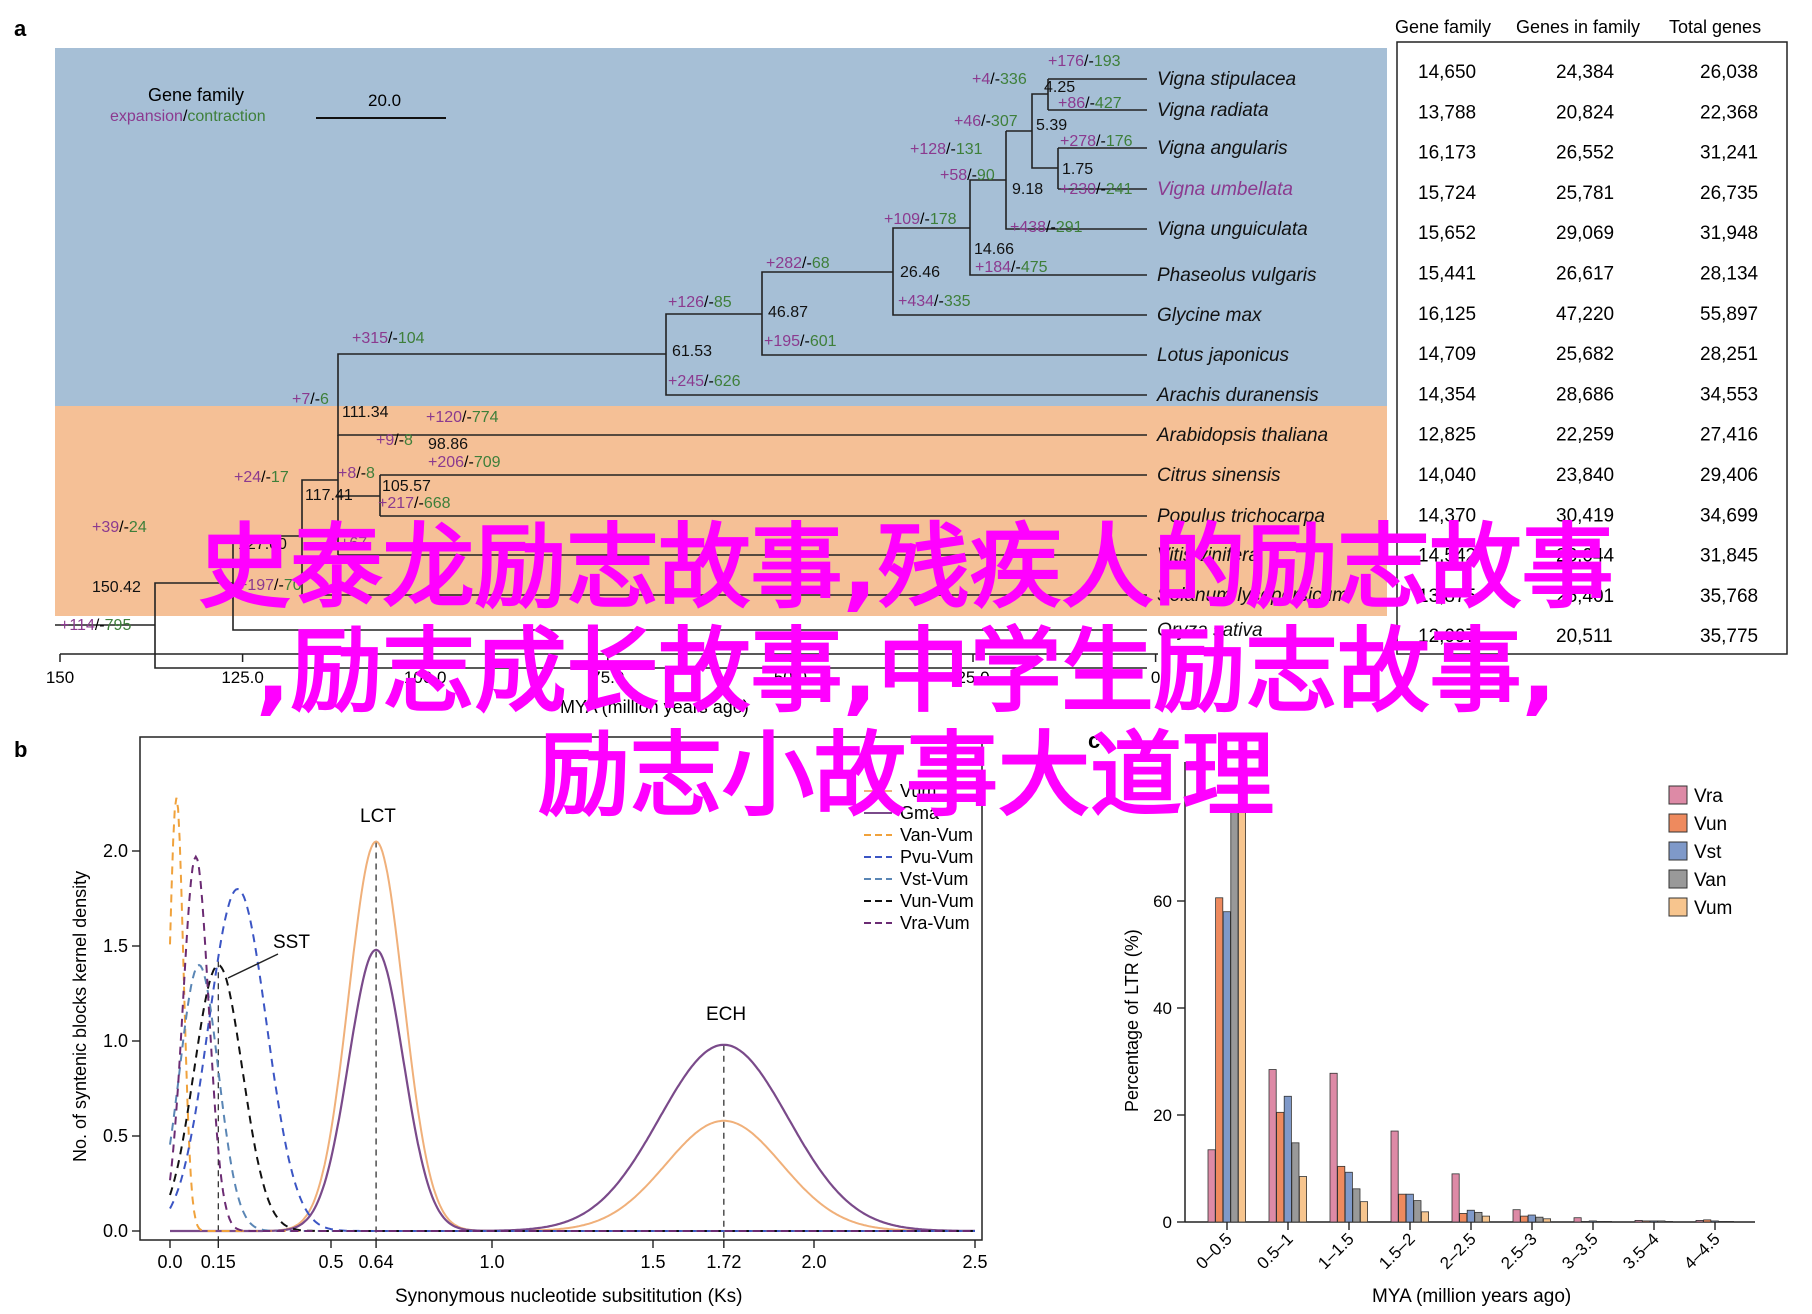  I want to click on ltr-y-tick-label: 0, so click(1167, 1222).